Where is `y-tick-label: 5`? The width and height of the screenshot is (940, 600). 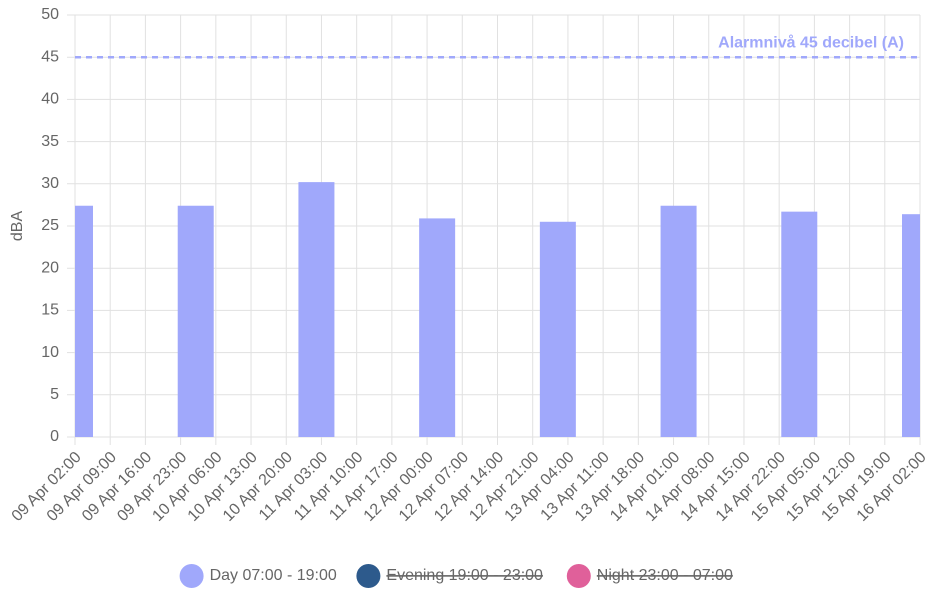 y-tick-label: 5 is located at coordinates (54, 394).